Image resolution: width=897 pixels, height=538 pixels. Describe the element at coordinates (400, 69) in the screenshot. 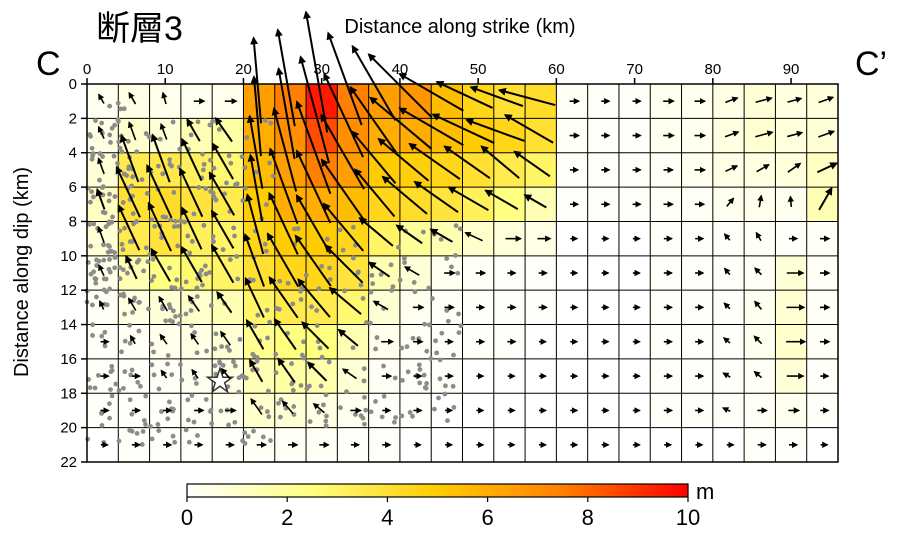

I see `x-tick-label: 40` at that location.